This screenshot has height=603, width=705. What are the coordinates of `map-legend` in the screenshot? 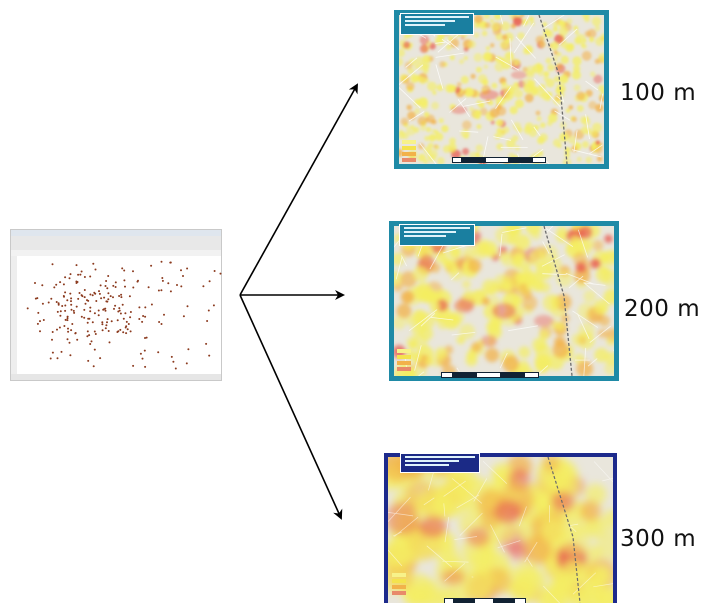 It's located at (409, 152).